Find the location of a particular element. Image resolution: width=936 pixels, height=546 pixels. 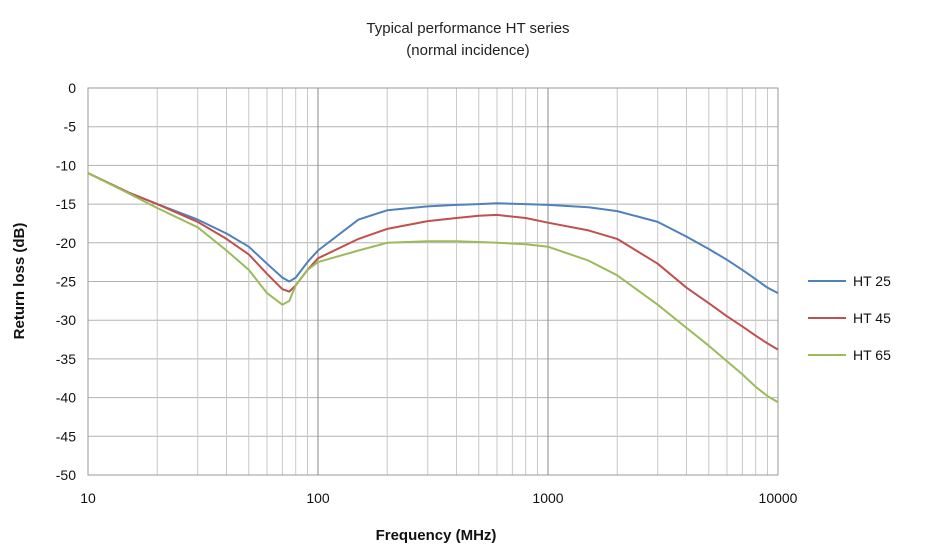

chart-subtitle: (normal incidence) is located at coordinates (467, 50).